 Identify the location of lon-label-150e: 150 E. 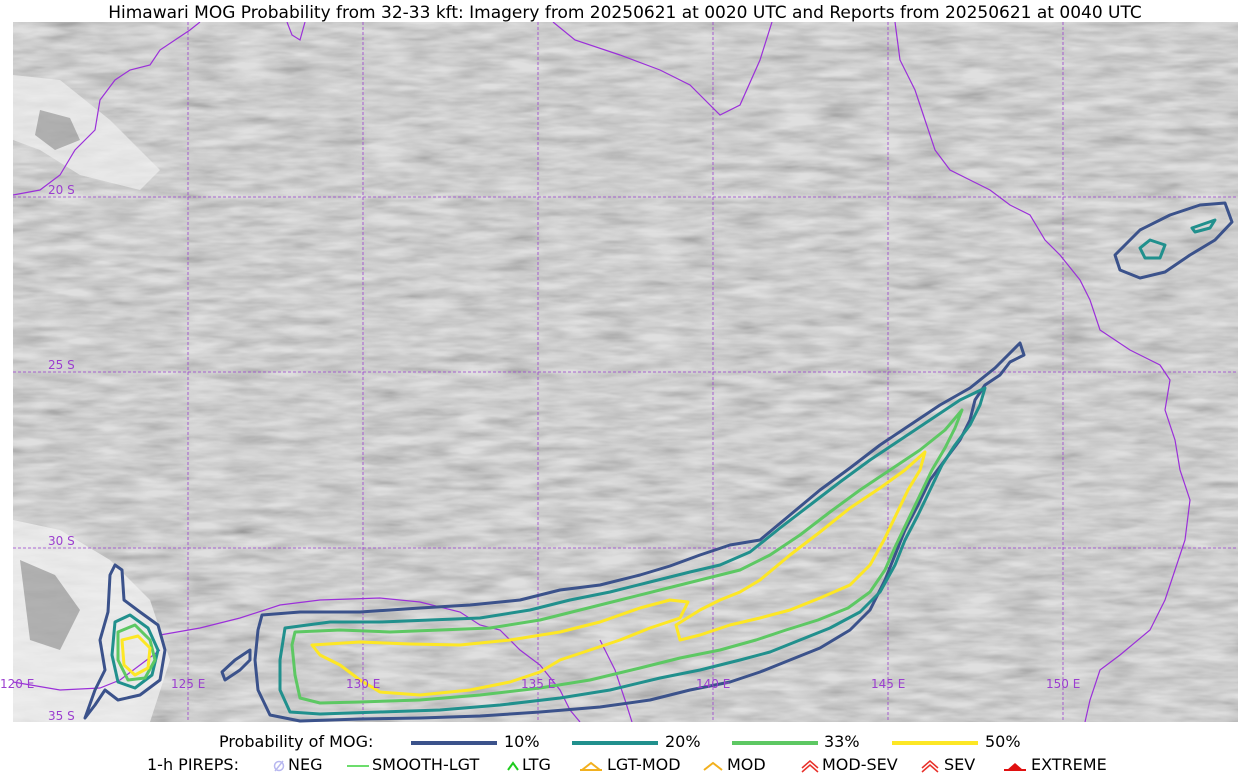
(1063, 684).